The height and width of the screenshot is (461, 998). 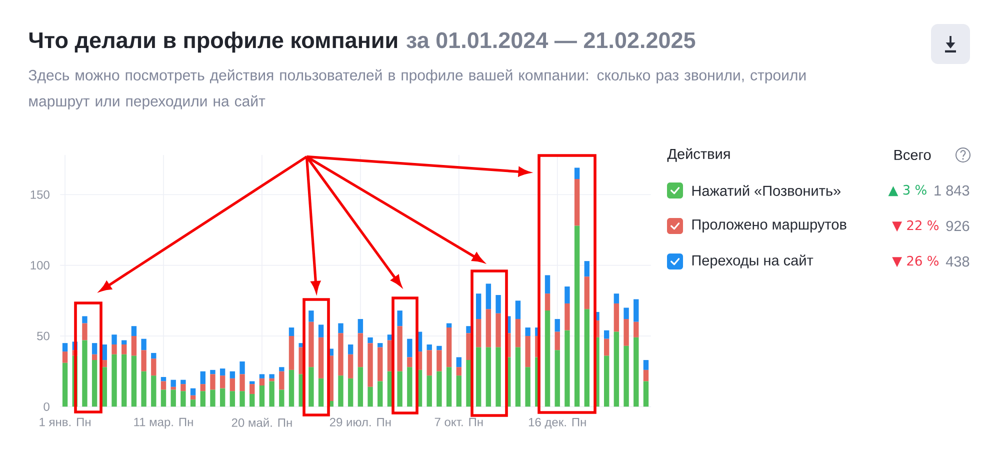 I want to click on legend-label: Переходы на сайт, so click(x=753, y=261).